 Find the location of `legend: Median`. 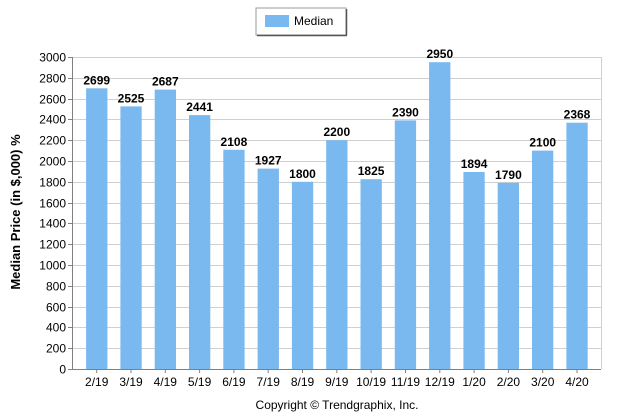

legend: Median is located at coordinates (301, 22).